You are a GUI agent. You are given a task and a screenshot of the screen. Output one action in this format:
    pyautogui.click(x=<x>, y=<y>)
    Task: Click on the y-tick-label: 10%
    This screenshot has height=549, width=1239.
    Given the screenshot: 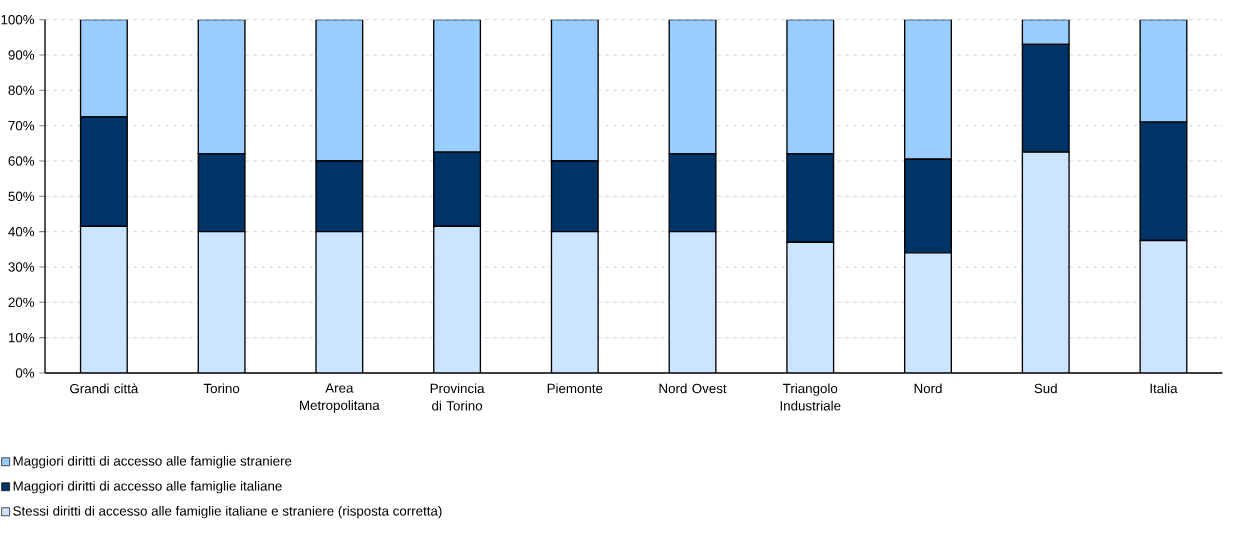 What is the action you would take?
    pyautogui.click(x=21, y=337)
    